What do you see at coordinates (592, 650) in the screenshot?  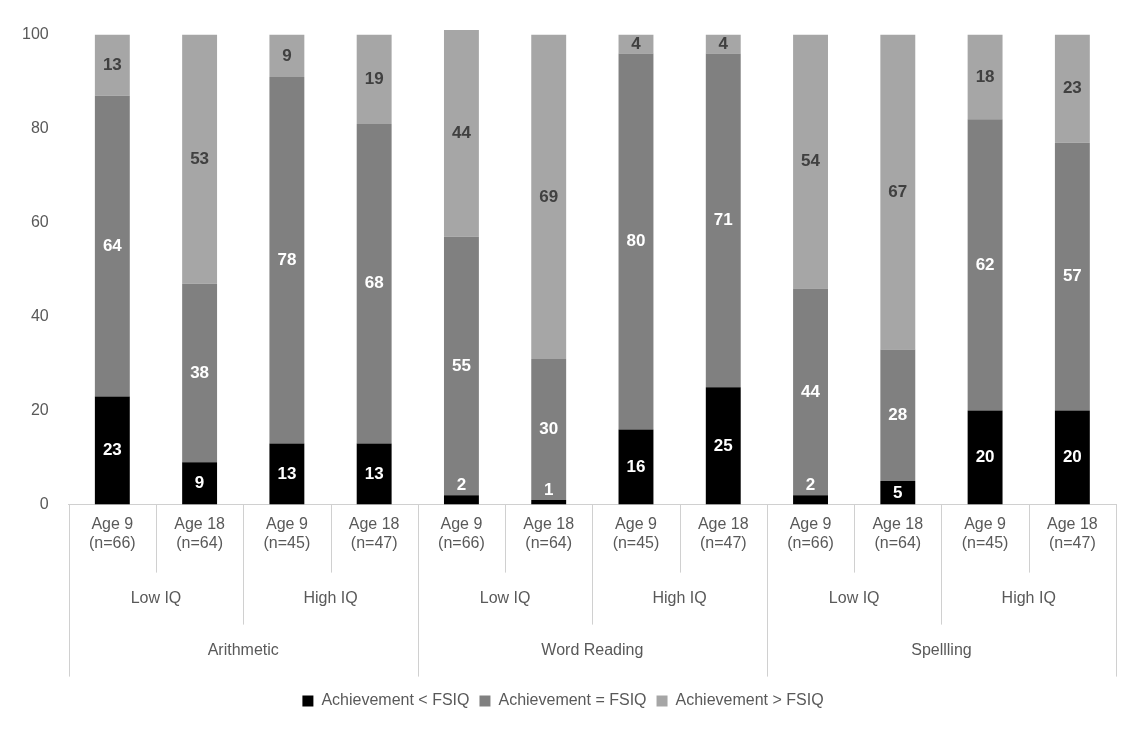 I see `text: Word Reading` at bounding box center [592, 650].